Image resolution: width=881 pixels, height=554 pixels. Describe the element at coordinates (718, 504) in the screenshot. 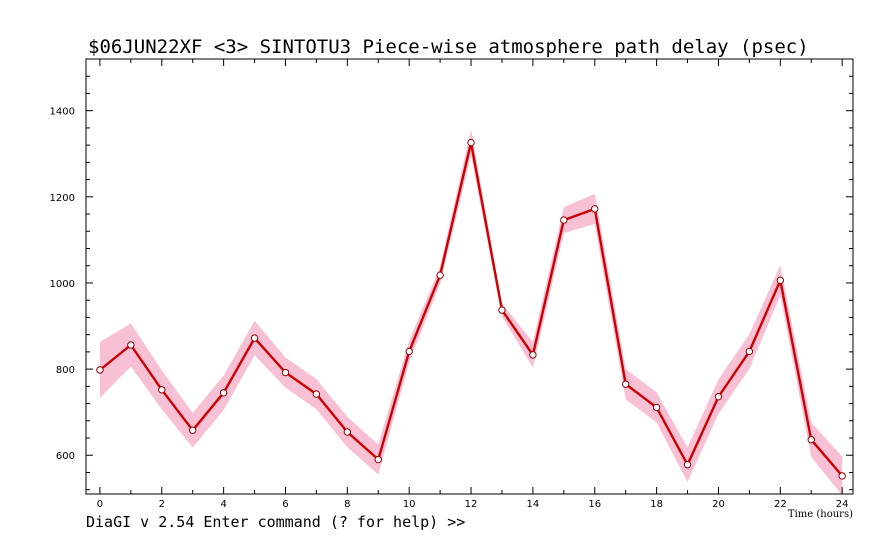

I see `x-tick-label: 20` at that location.